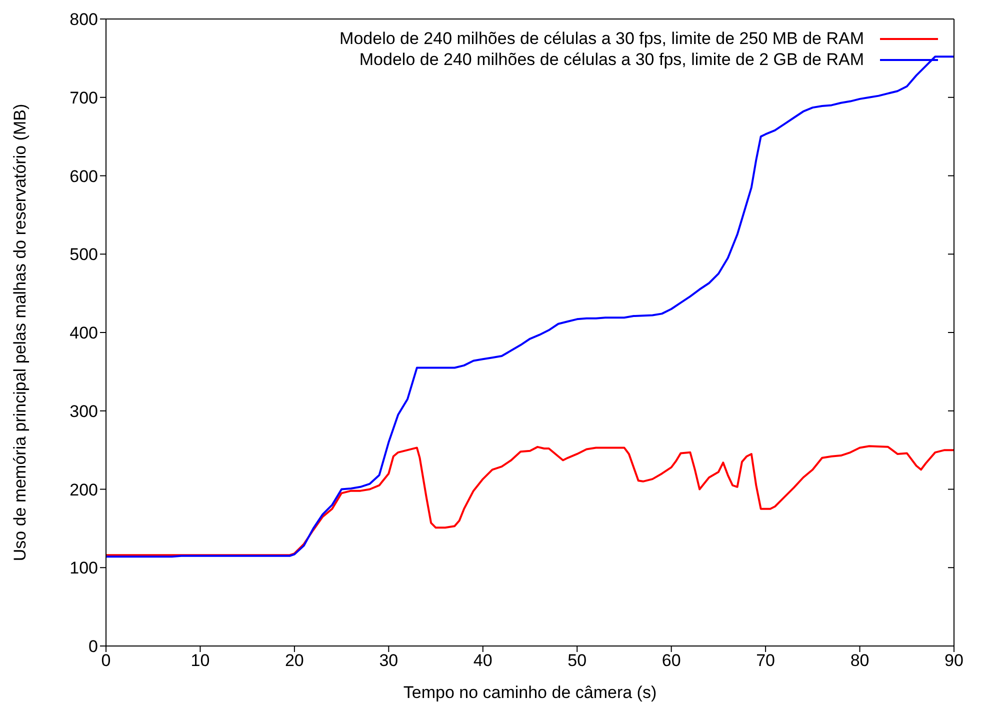 The width and height of the screenshot is (984, 712). I want to click on y-axis-title: Uso de memória principal pelas malhas do reservatório (MB), so click(20, 333).